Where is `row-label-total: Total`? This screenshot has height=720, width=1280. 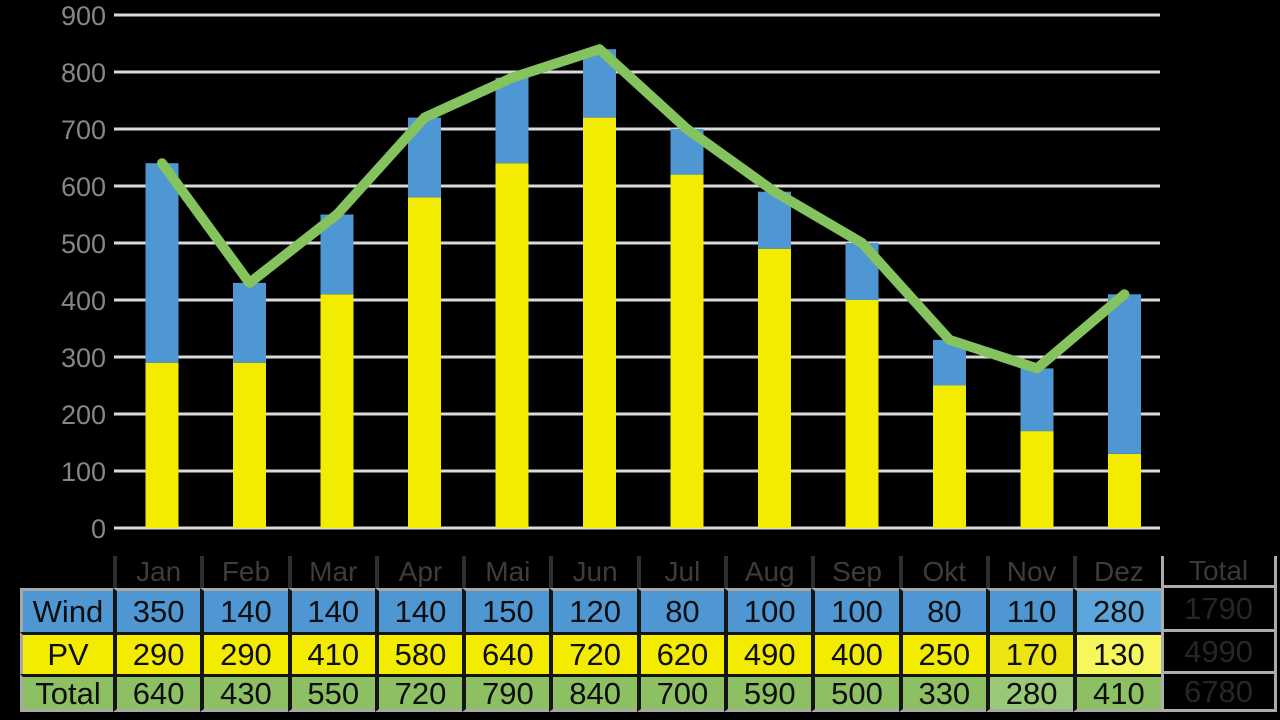
row-label-total: Total is located at coordinates (66, 693).